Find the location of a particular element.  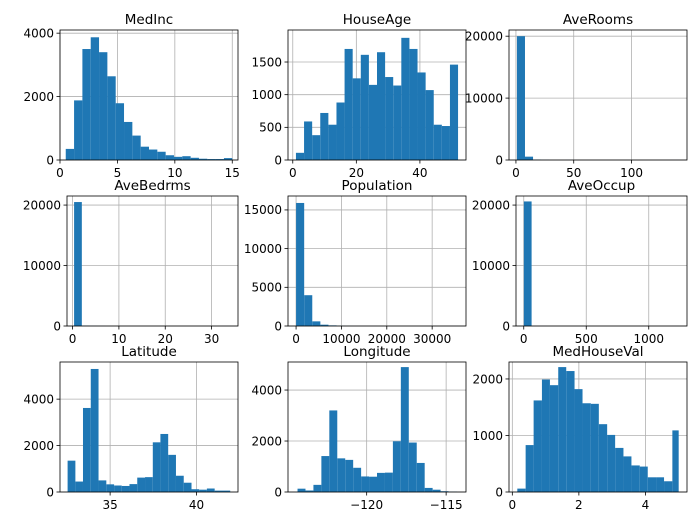

panel-title: Latitude is located at coordinates (149, 352).